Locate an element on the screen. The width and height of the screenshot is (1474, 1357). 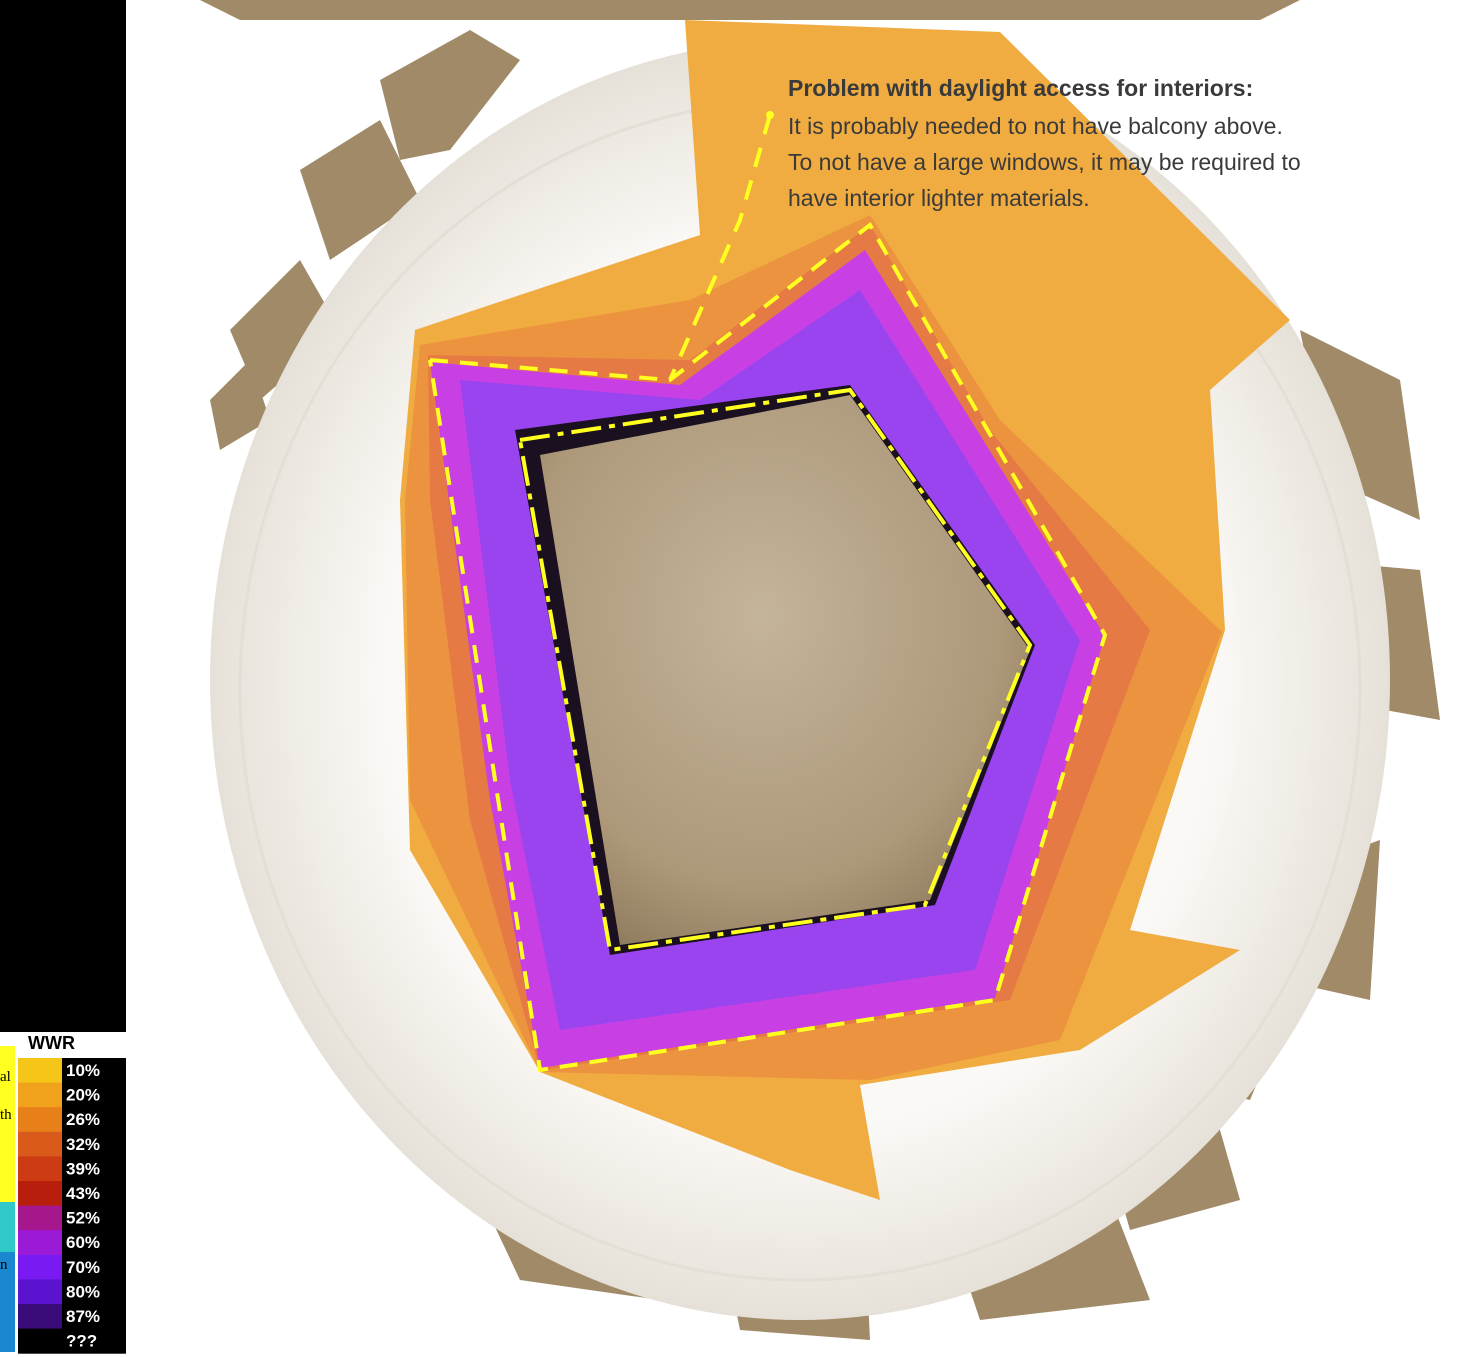
courtyard is located at coordinates (785, 670).